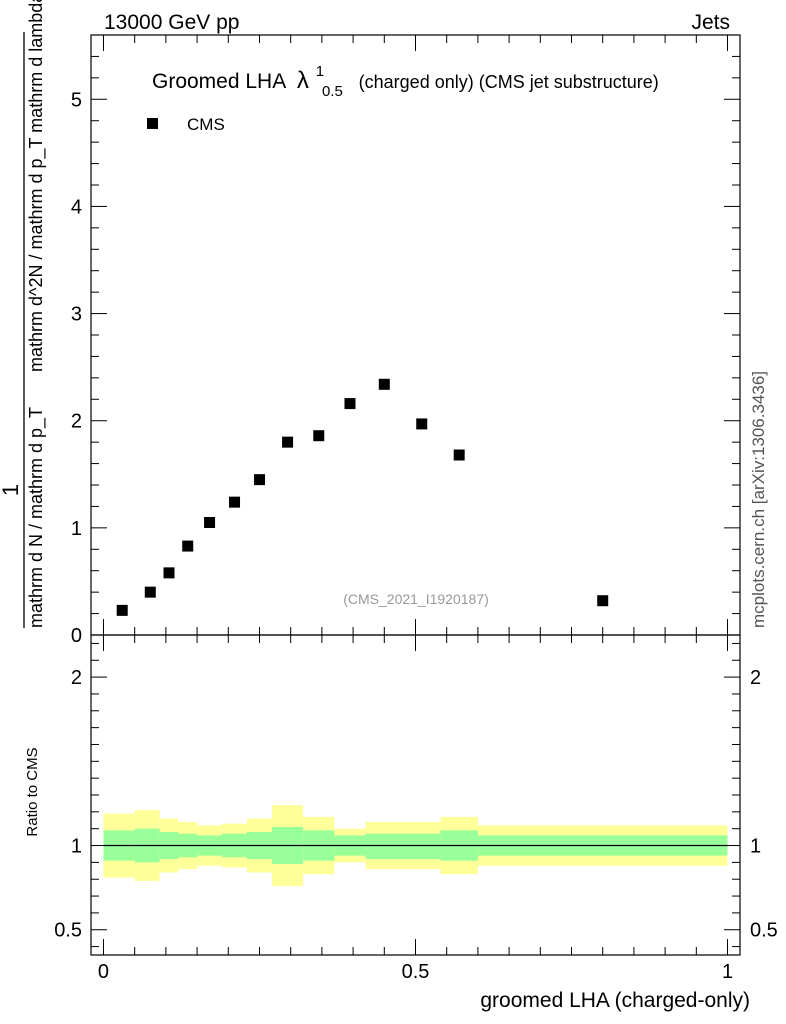 This screenshot has height=1024, width=786. Describe the element at coordinates (152, 123) in the screenshot. I see `legend-marker-cms` at that location.